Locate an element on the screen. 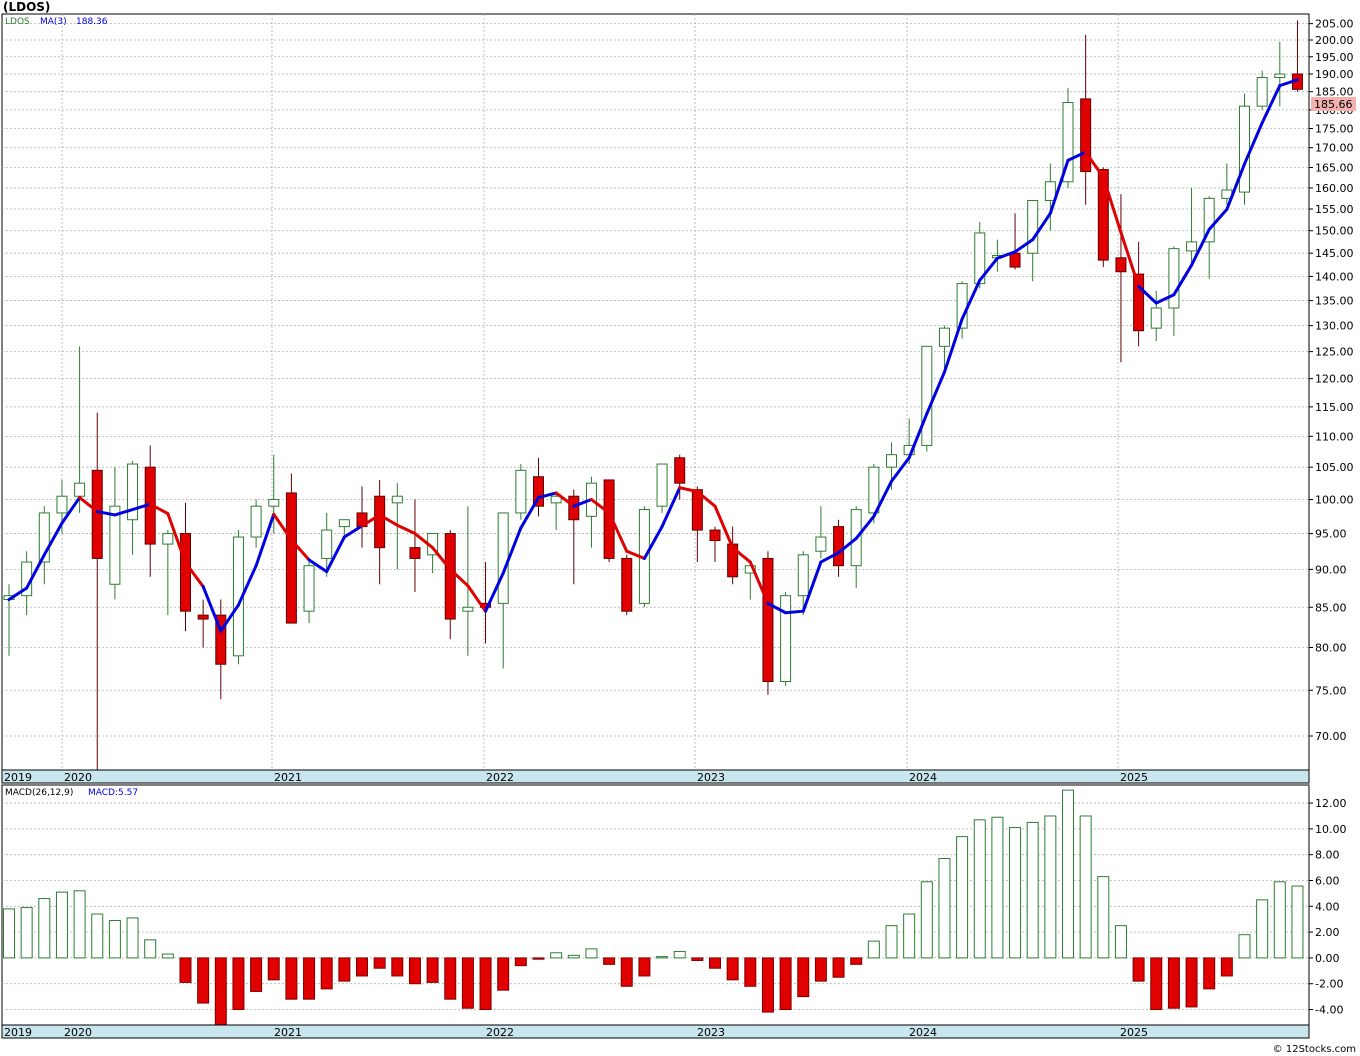 This screenshot has height=1056, width=1360. price-tick-label: 80.00 is located at coordinates (1331, 647).